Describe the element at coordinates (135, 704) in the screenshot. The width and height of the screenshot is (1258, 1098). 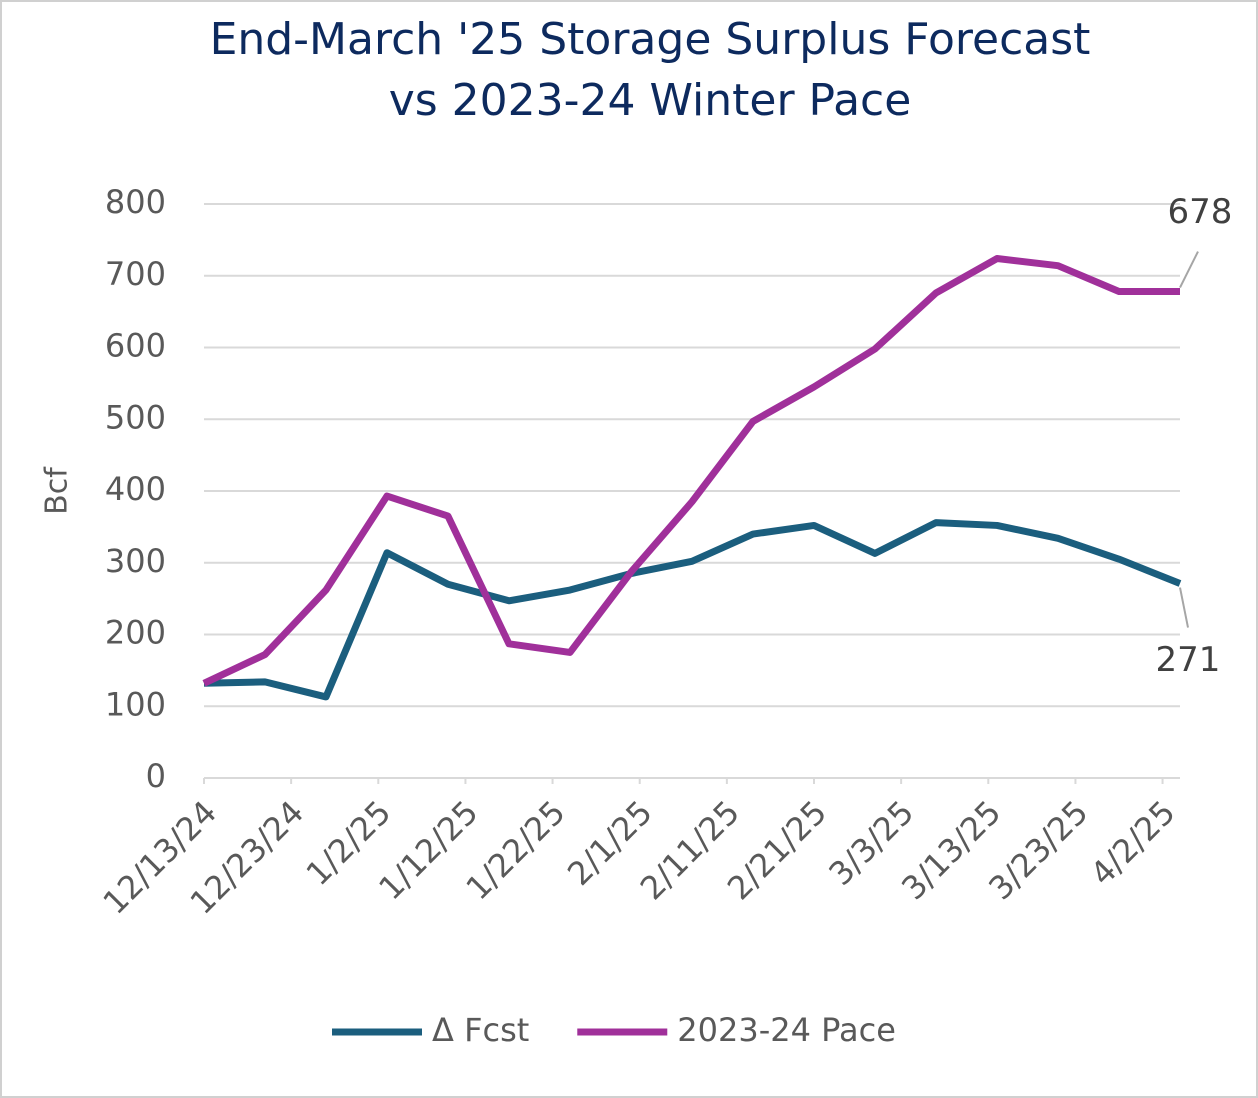
I see `y-tick-label: 100` at that location.